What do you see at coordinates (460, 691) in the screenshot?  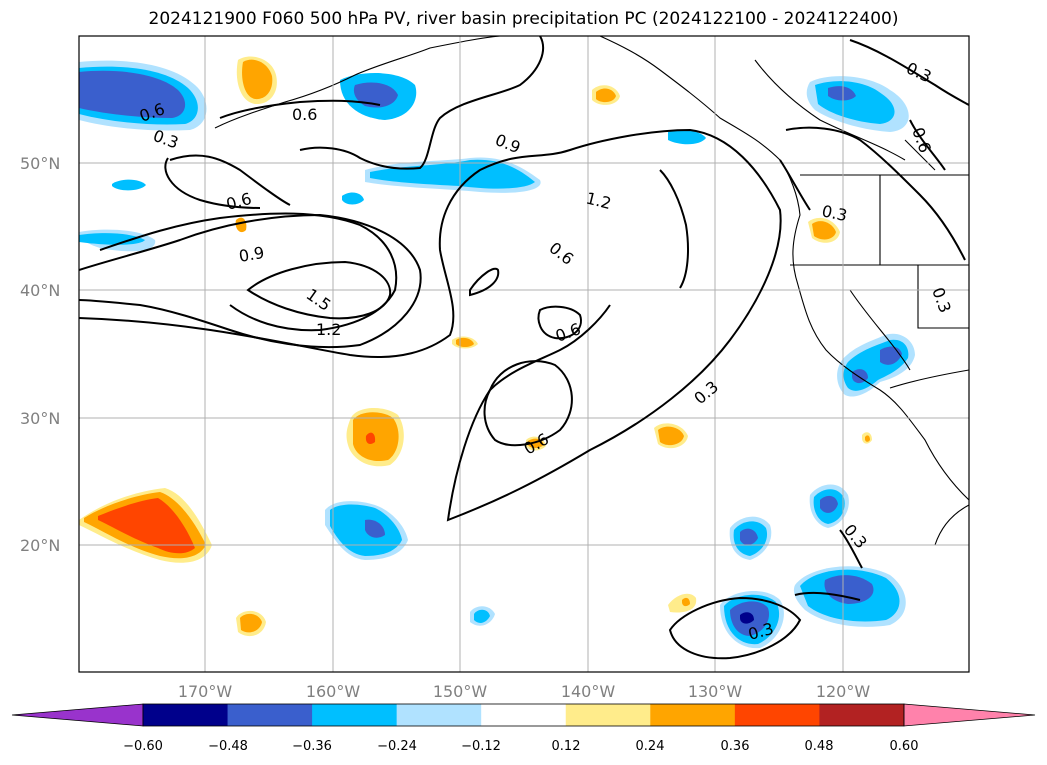 I see `longitude-label: 150°W` at bounding box center [460, 691].